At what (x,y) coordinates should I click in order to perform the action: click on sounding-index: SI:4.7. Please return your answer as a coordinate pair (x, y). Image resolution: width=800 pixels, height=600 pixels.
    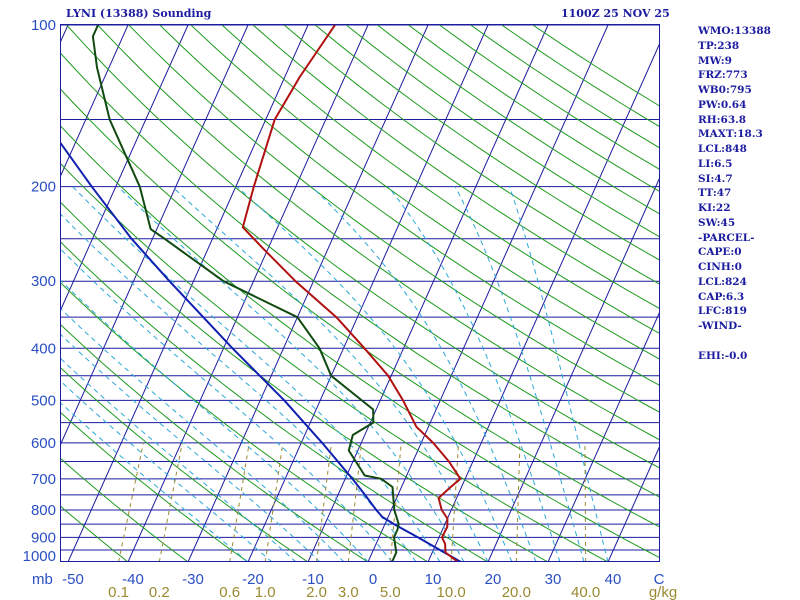
    Looking at the image, I should click on (715, 178).